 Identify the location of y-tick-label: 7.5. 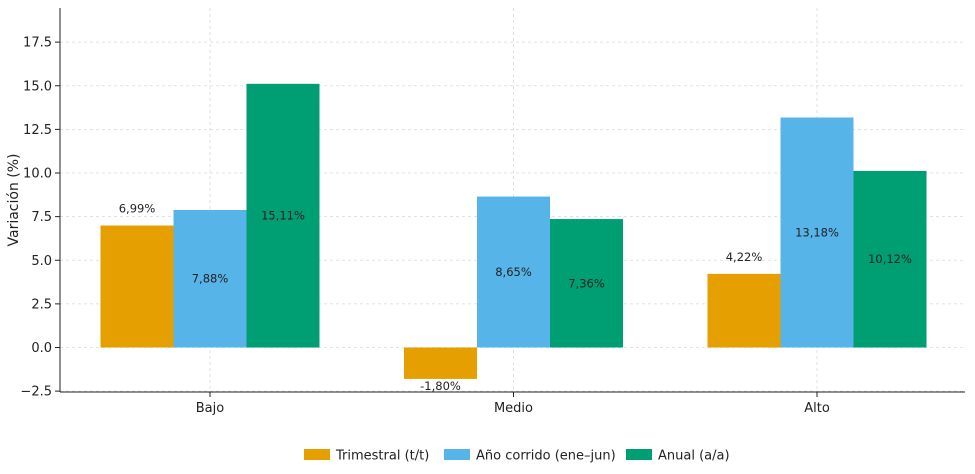
(41, 217).